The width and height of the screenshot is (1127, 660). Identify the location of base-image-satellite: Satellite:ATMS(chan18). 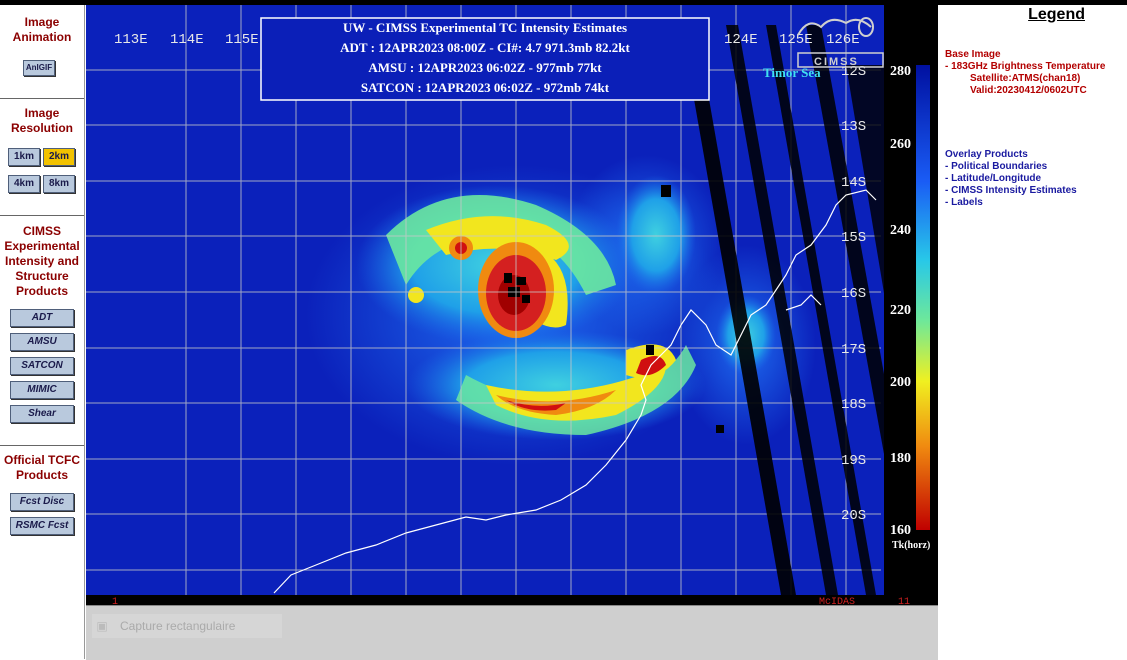
(1025, 78).